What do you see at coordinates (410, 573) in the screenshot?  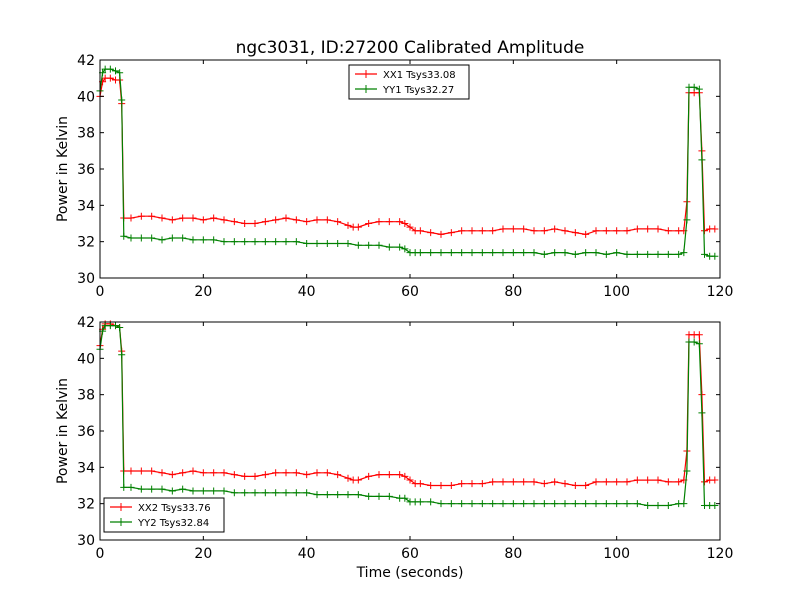 I see `x-axis-label: Time (seconds)` at bounding box center [410, 573].